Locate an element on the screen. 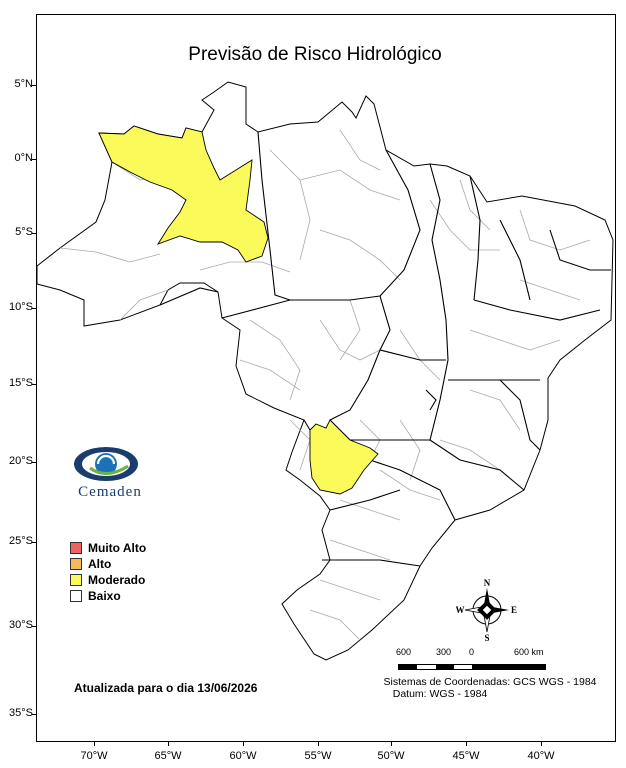 The image size is (626, 768). legend-label: Moderado is located at coordinates (117, 580).